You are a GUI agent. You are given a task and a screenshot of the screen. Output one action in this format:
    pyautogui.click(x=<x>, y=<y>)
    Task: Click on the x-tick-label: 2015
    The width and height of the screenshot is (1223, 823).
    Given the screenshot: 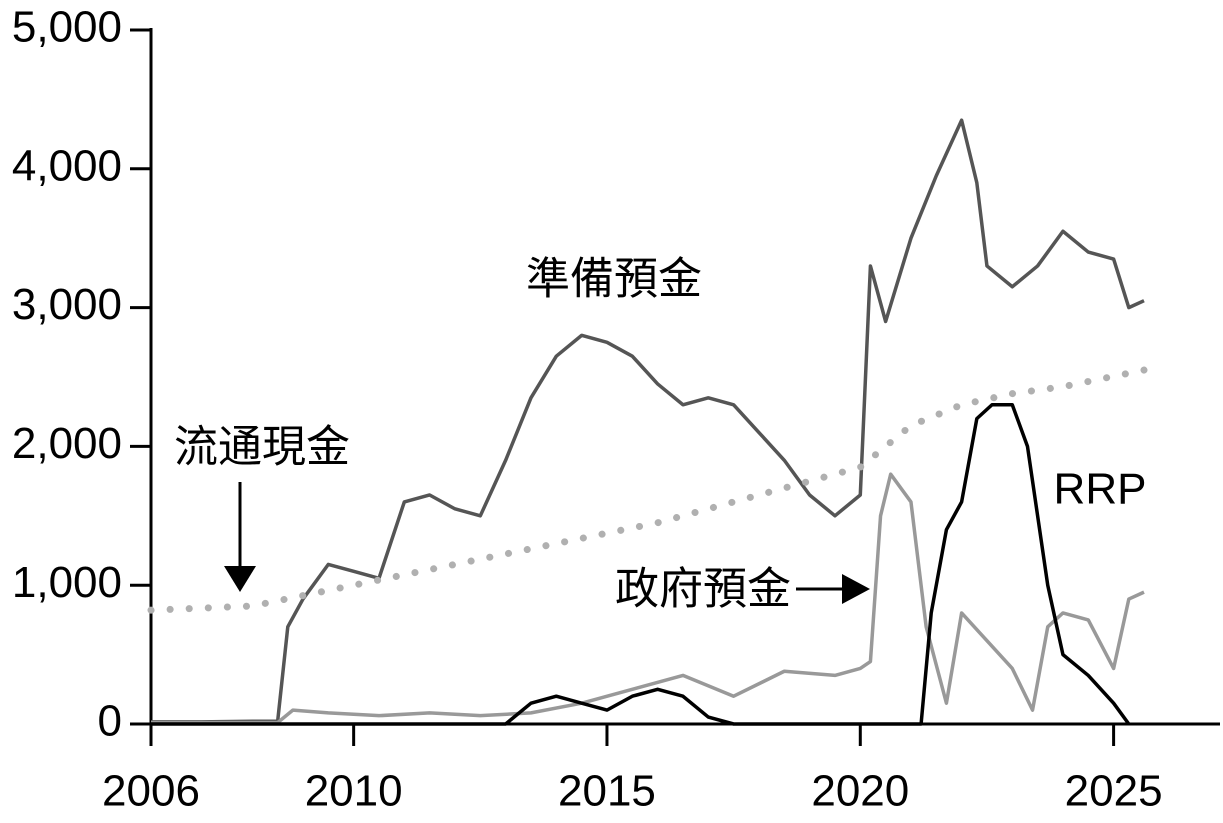 What is the action you would take?
    pyautogui.click(x=607, y=791)
    